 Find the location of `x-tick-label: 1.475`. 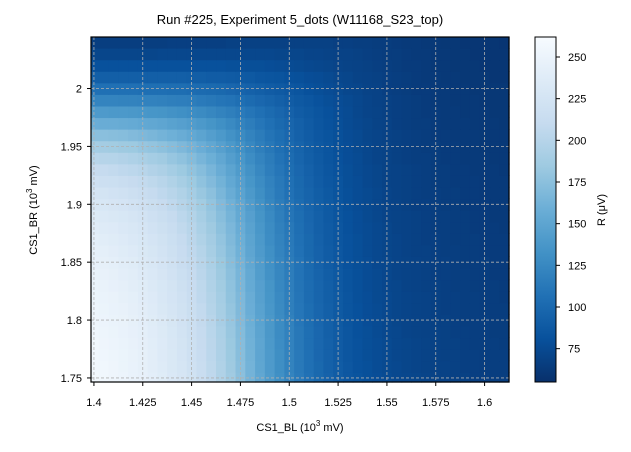

x-tick-label: 1.475 is located at coordinates (241, 403).